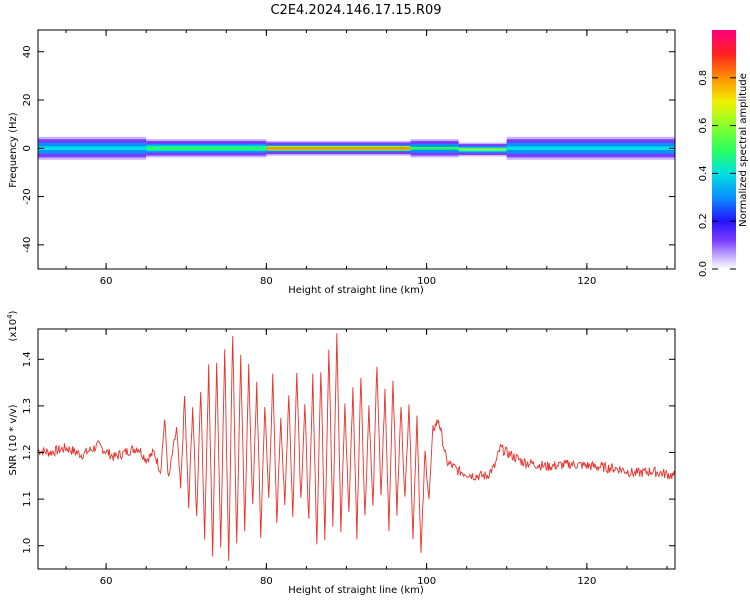  What do you see at coordinates (13, 150) in the screenshot?
I see `spectrogram-y-label: Frequency (Hz)` at bounding box center [13, 150].